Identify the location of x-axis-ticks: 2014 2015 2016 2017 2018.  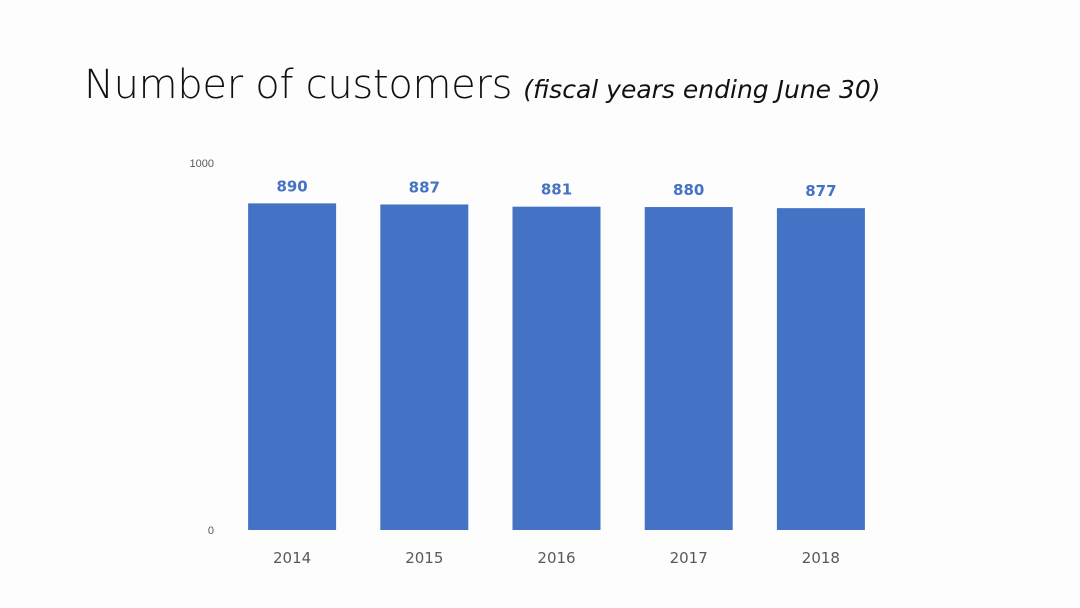
(556, 558).